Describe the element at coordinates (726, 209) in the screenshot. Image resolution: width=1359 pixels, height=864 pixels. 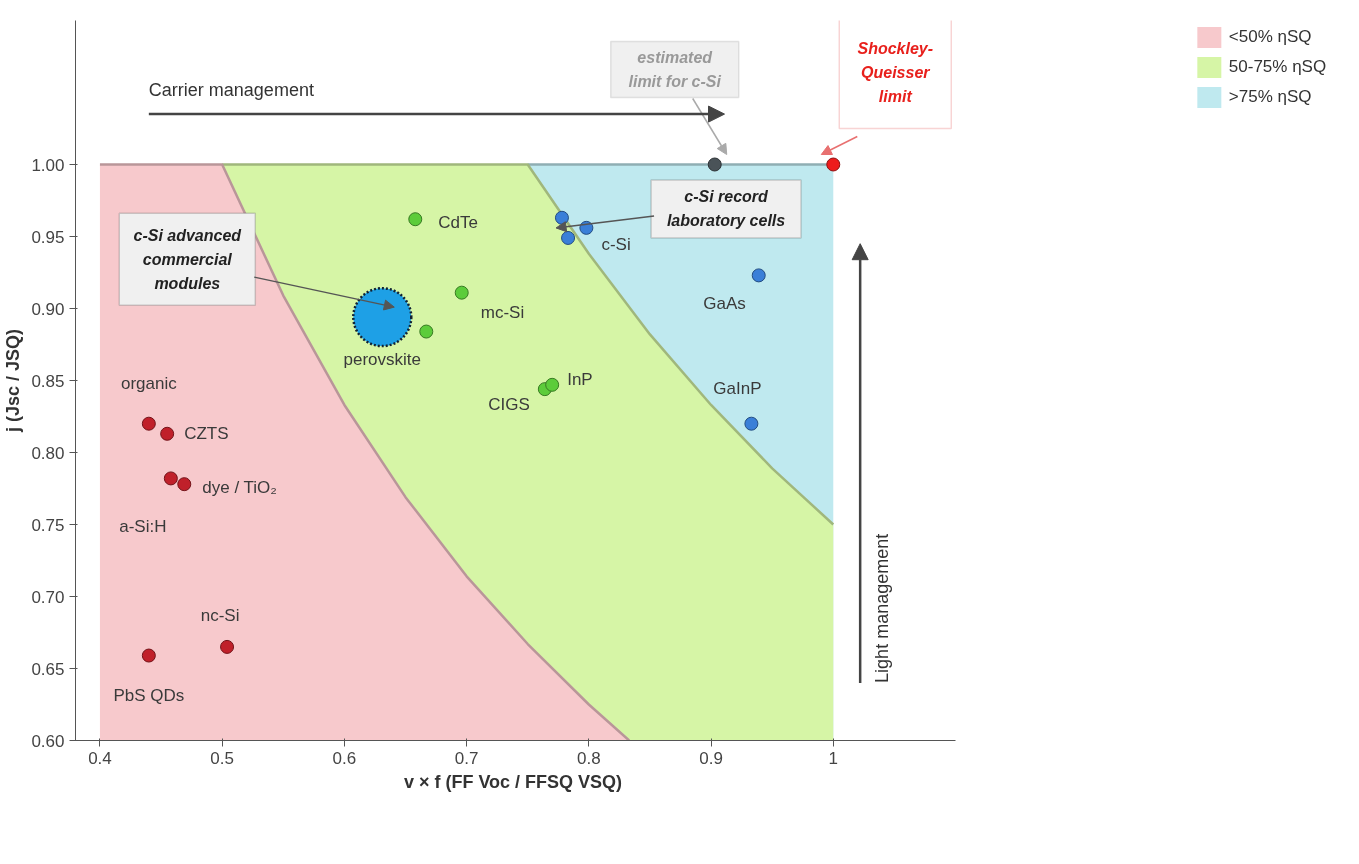
I see `annotation: c-Si record laboratory cells` at that location.